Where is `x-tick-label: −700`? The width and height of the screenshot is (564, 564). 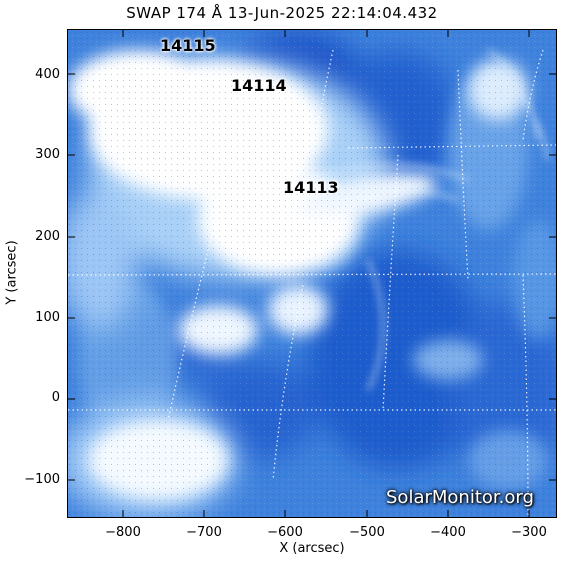 x-tick-label: −700 is located at coordinates (204, 532).